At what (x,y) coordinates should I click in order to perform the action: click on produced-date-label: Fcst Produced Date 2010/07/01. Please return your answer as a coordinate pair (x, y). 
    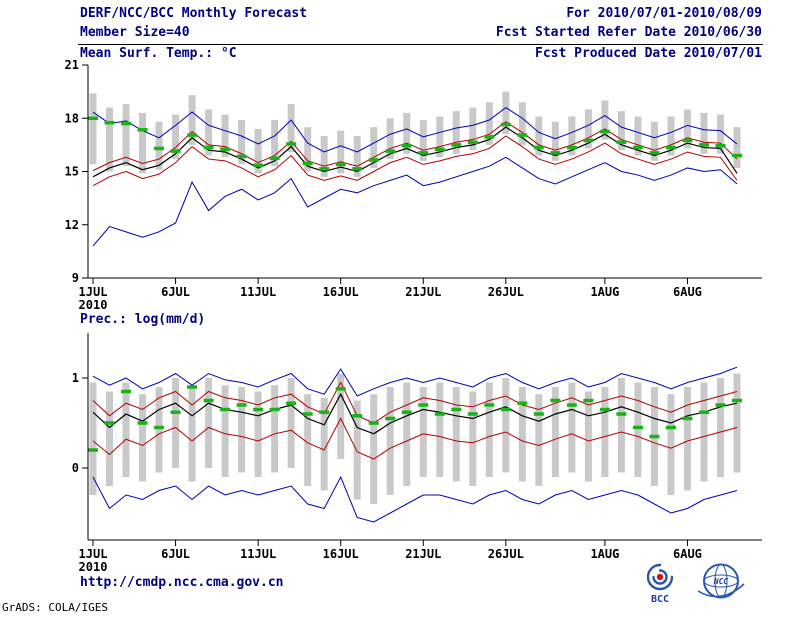
    Looking at the image, I should click on (648, 53).